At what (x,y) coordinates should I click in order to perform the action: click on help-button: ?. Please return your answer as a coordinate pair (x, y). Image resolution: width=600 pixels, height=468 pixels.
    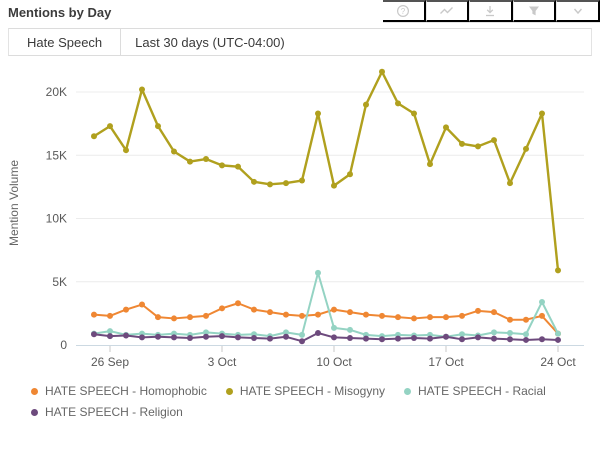
    Looking at the image, I should click on (404, 11).